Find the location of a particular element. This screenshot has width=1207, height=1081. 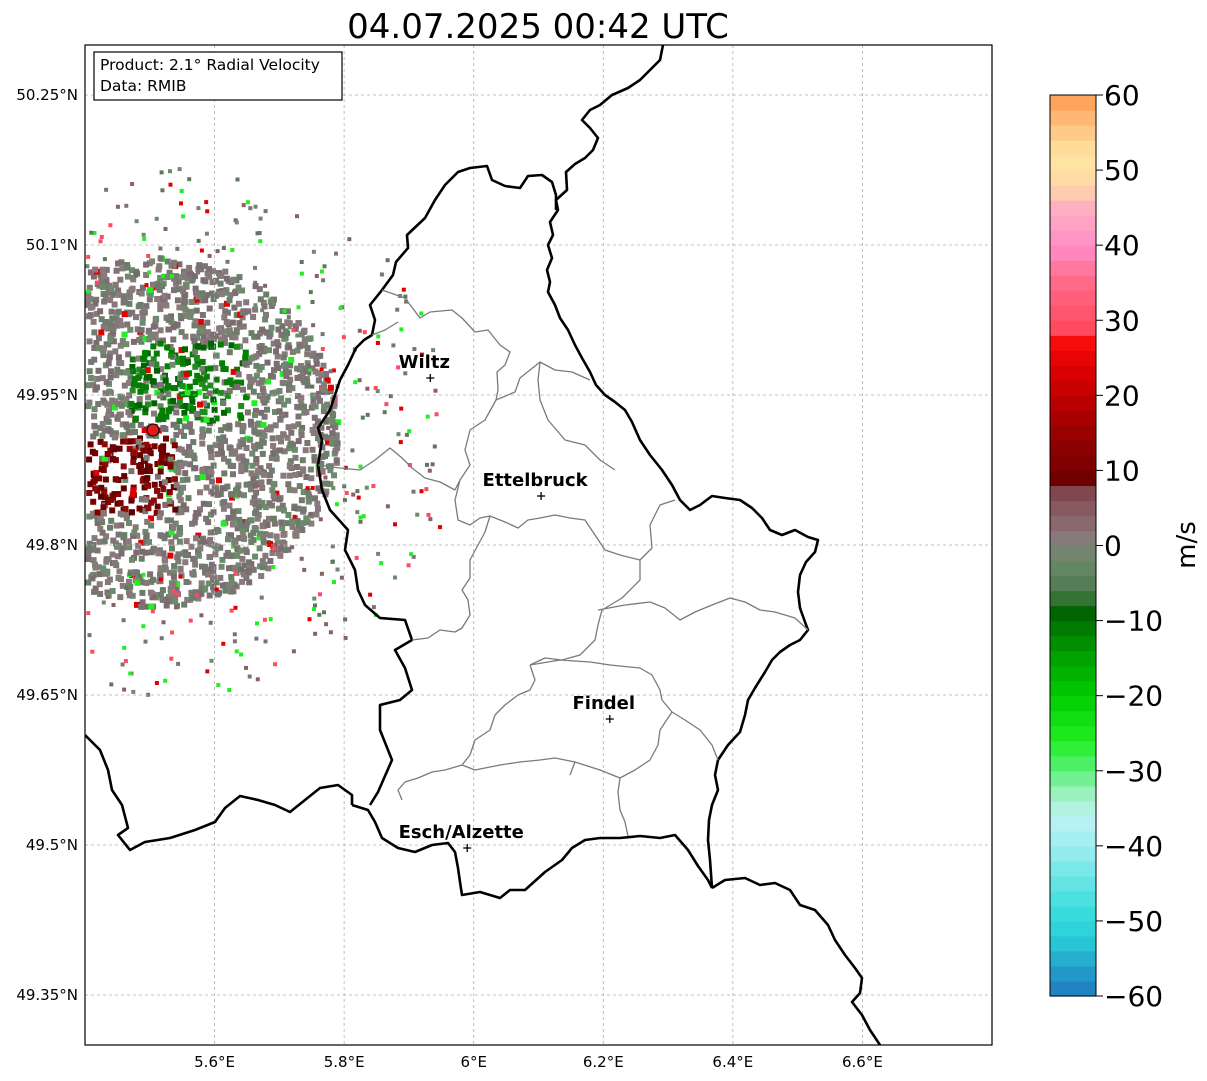

colorbar-tick-label: −40 is located at coordinates (1133, 846).